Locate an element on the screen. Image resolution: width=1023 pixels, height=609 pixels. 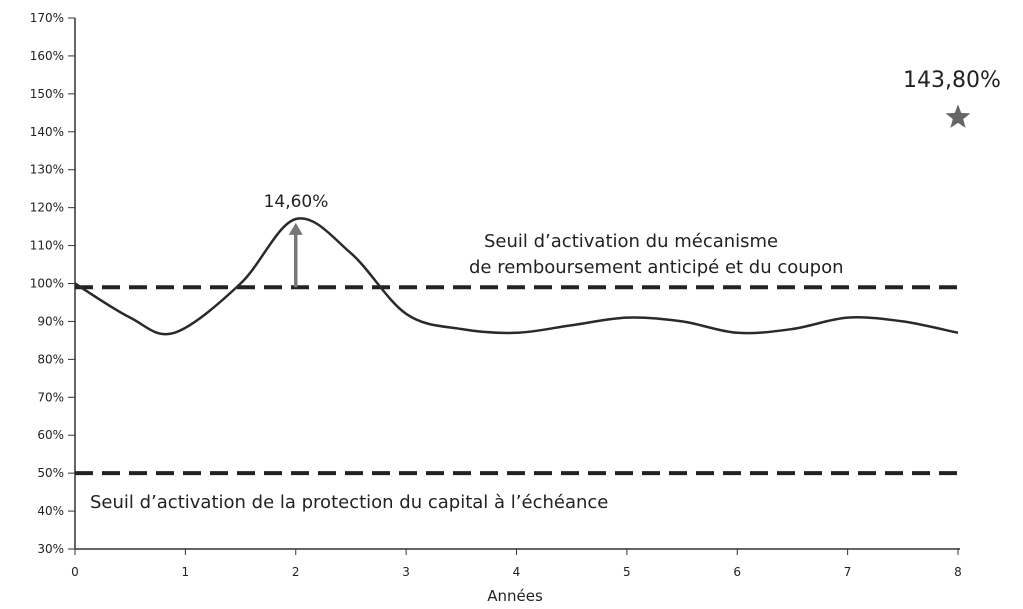
x-tick-label: 0 is located at coordinates (75, 572).